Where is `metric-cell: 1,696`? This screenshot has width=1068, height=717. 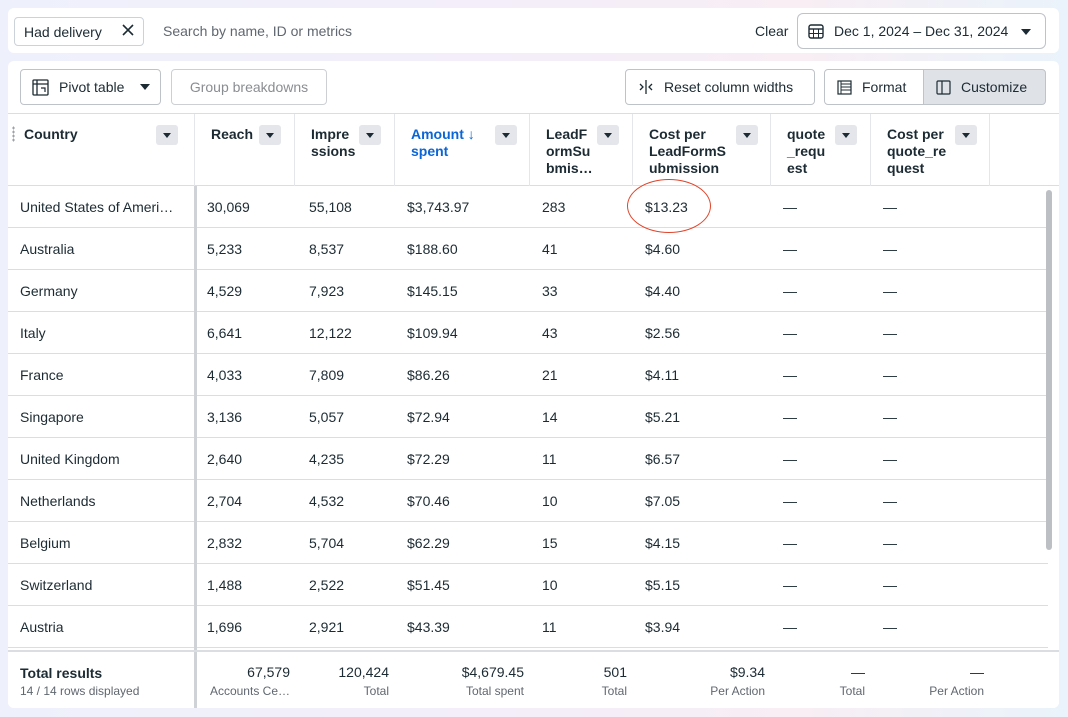 metric-cell: 1,696 is located at coordinates (225, 627).